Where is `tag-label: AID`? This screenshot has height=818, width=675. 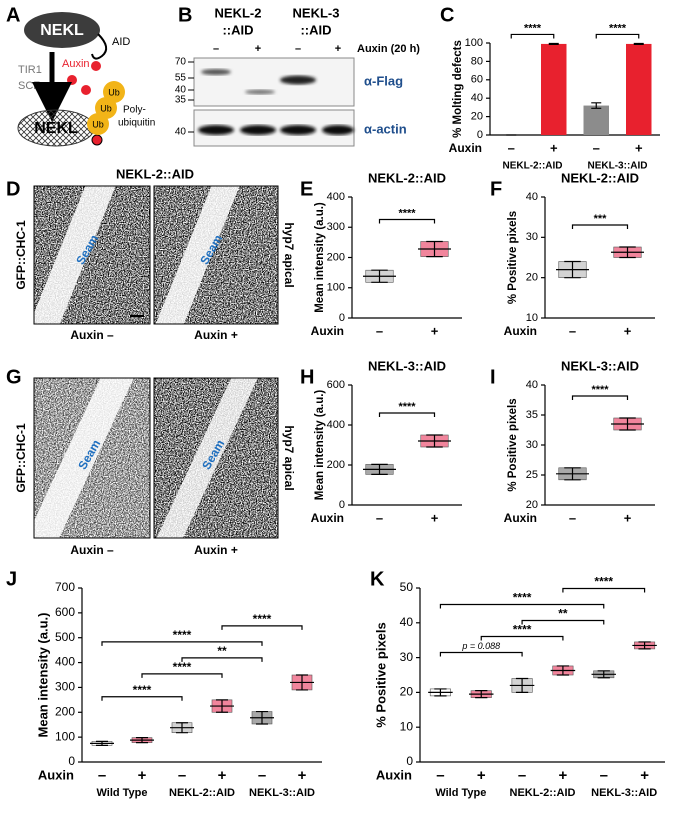
tag-label: AID is located at coordinates (121, 42).